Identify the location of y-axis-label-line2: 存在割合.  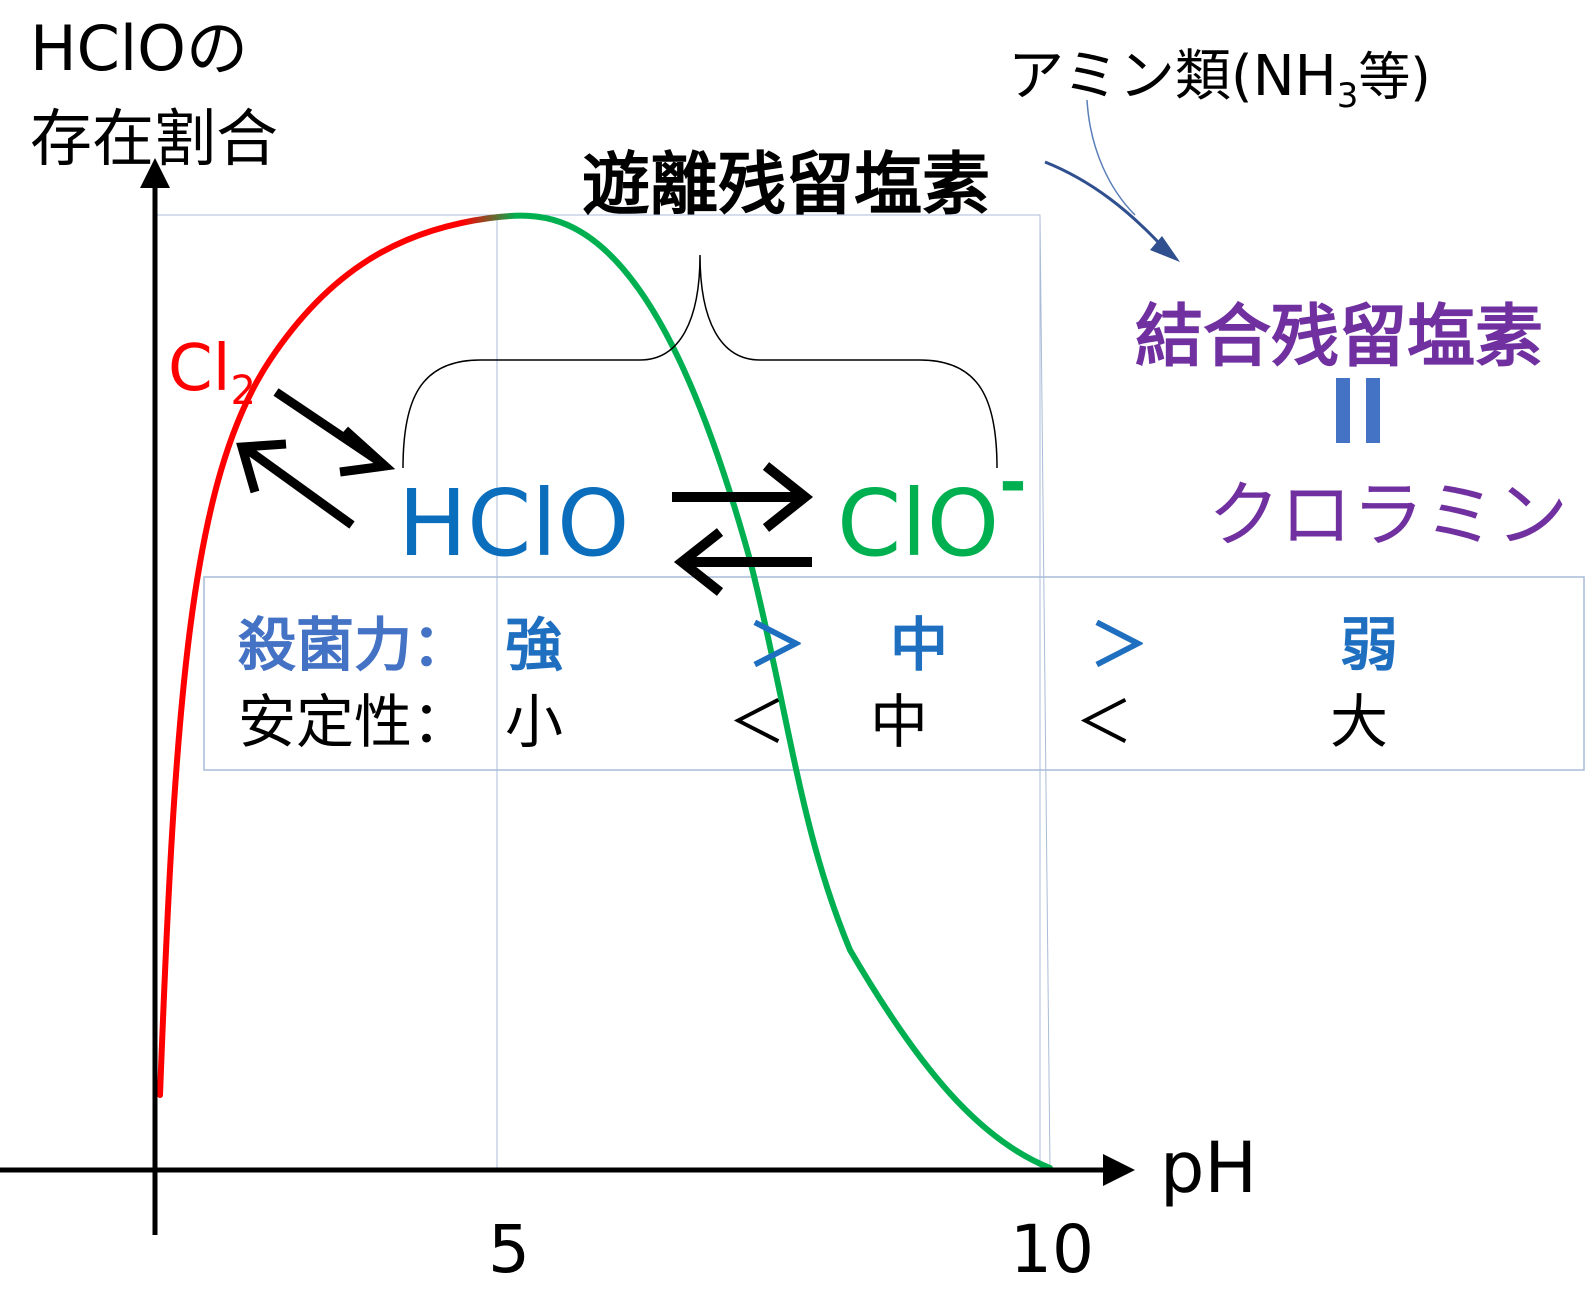
(154, 138).